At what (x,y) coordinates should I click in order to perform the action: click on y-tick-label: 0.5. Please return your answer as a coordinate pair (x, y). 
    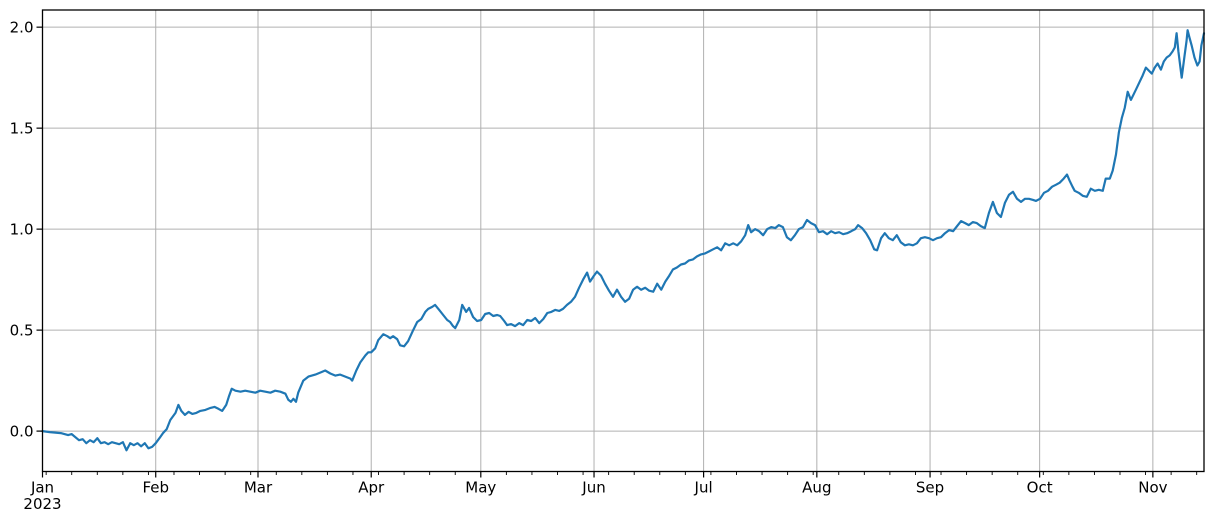
    Looking at the image, I should click on (22, 330).